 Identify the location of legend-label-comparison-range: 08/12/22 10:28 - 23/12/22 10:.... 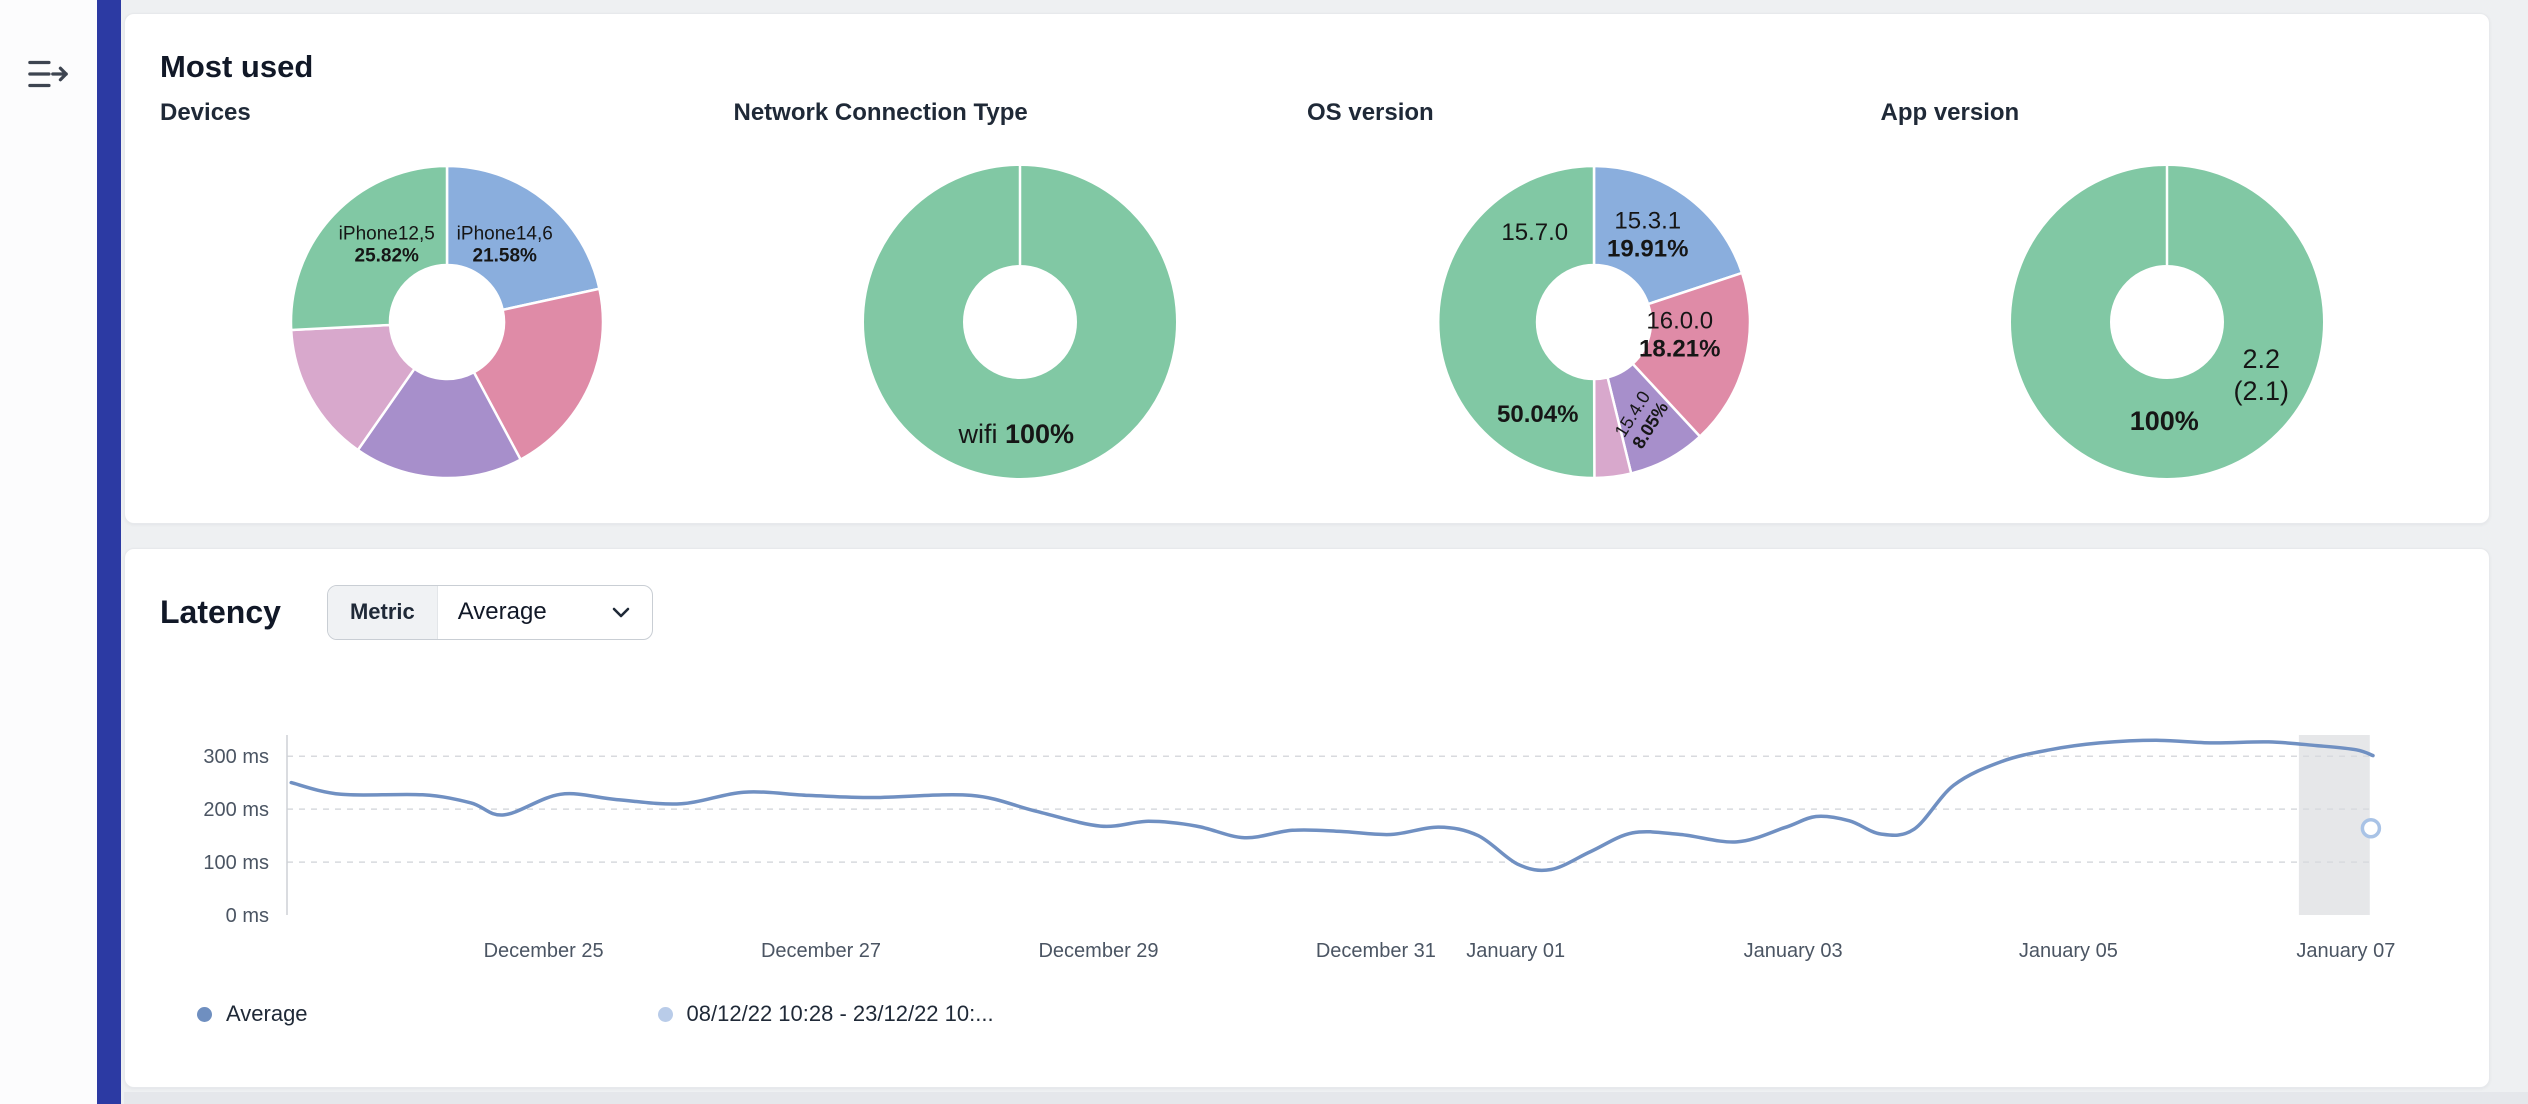
(840, 1013).